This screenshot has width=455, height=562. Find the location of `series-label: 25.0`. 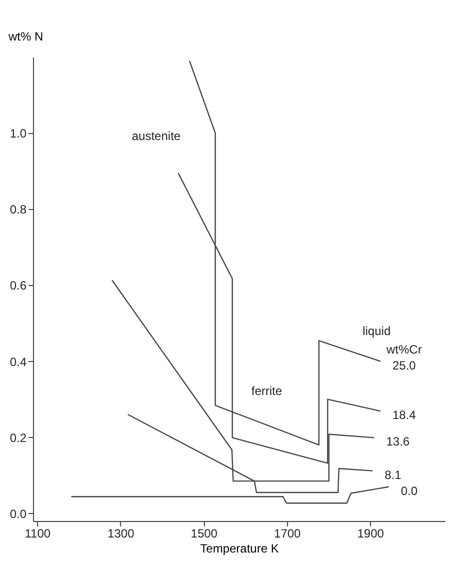

series-label: 25.0 is located at coordinates (404, 365).